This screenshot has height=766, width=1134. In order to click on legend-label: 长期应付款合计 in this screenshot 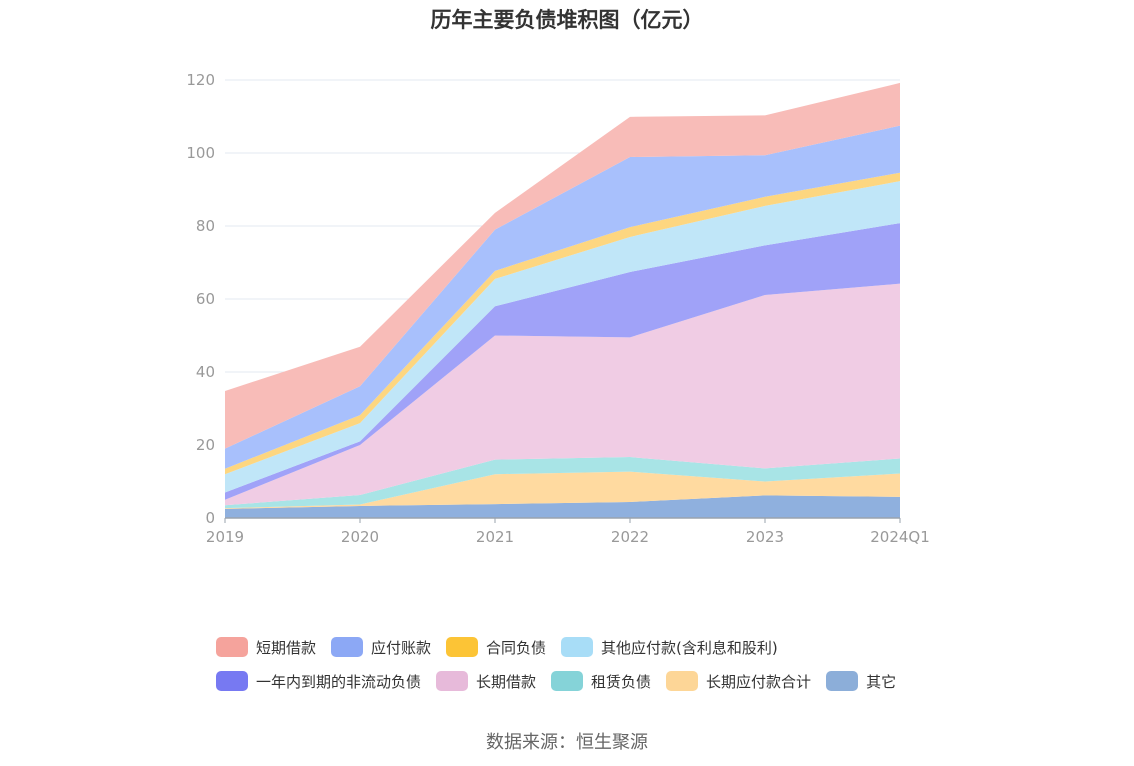, I will do `click(759, 681)`.